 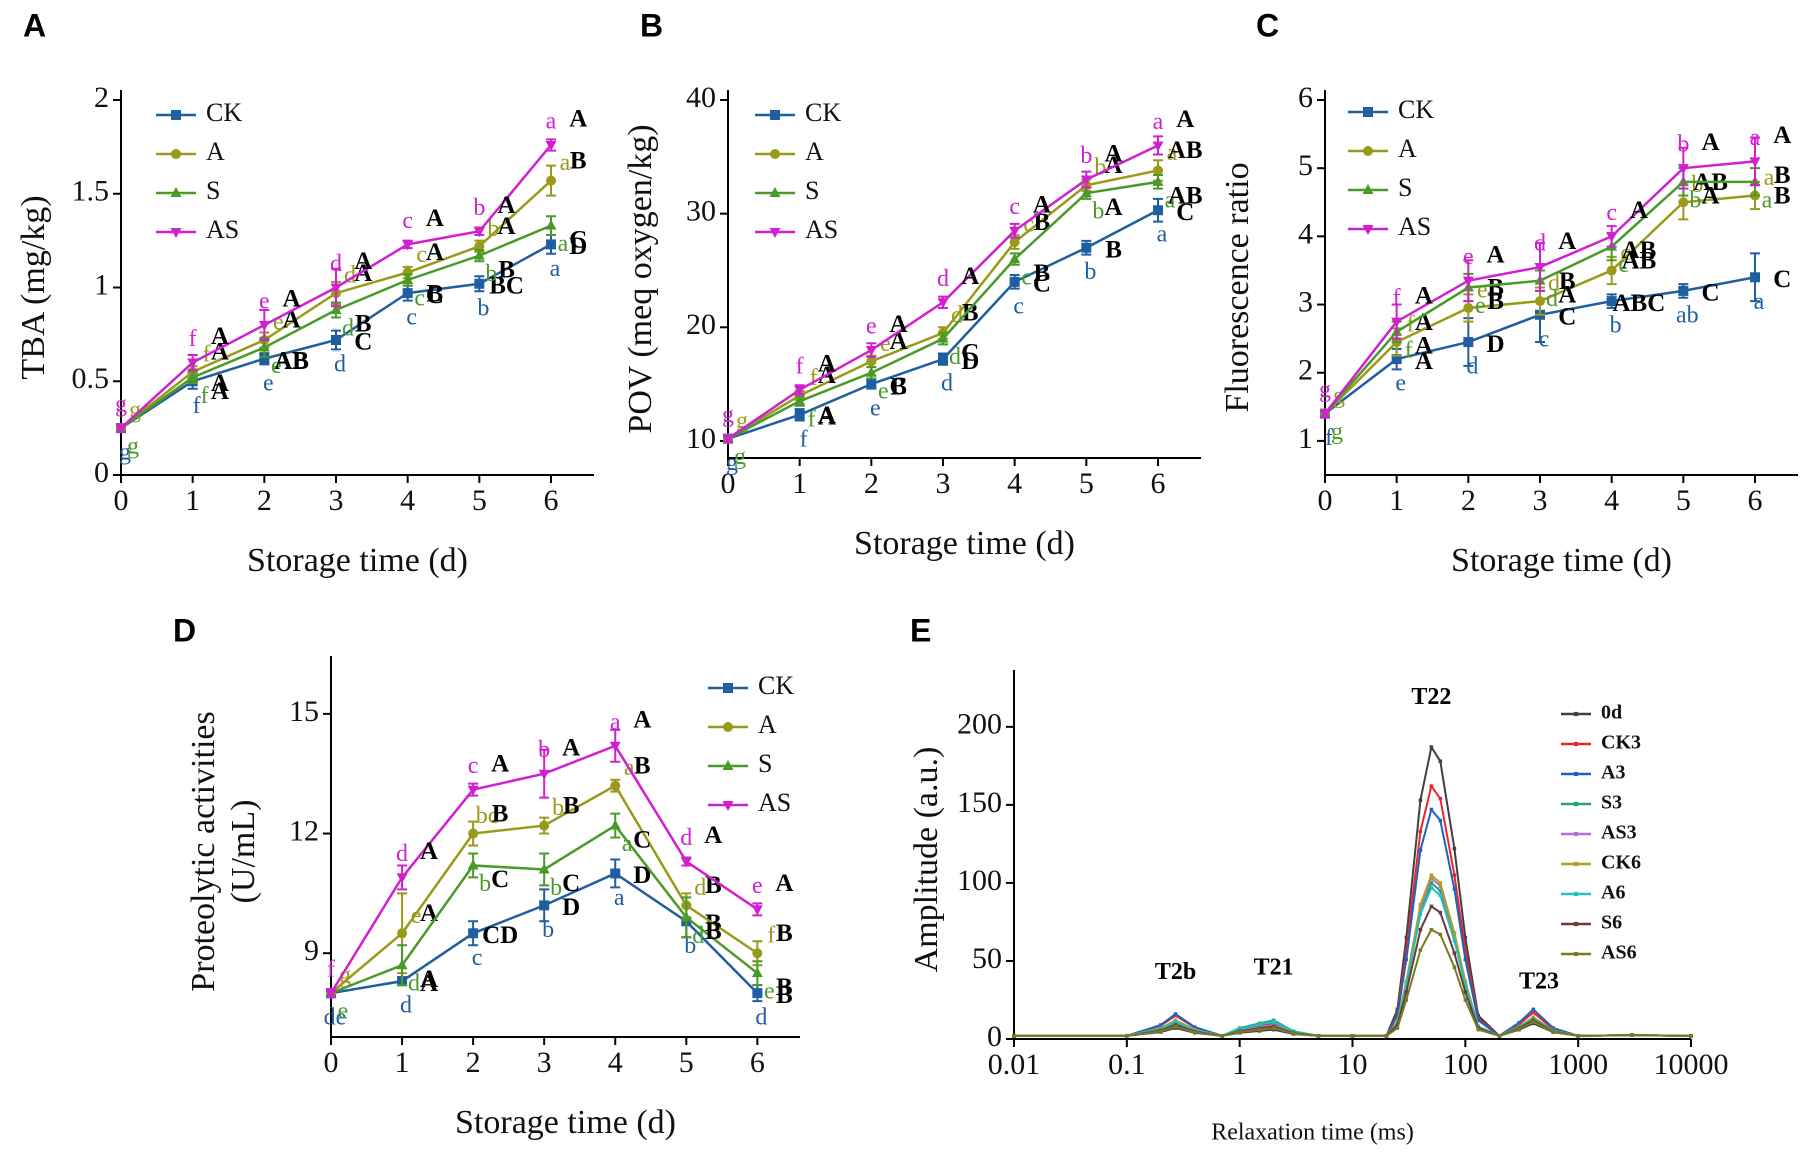 I want to click on significance-letter: bc, so click(x=487, y=816).